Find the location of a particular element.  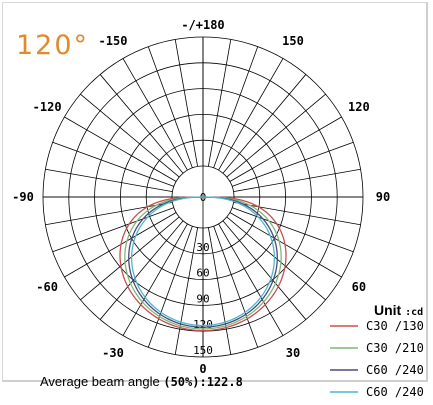

legend-label: C30 /210 is located at coordinates (395, 348).